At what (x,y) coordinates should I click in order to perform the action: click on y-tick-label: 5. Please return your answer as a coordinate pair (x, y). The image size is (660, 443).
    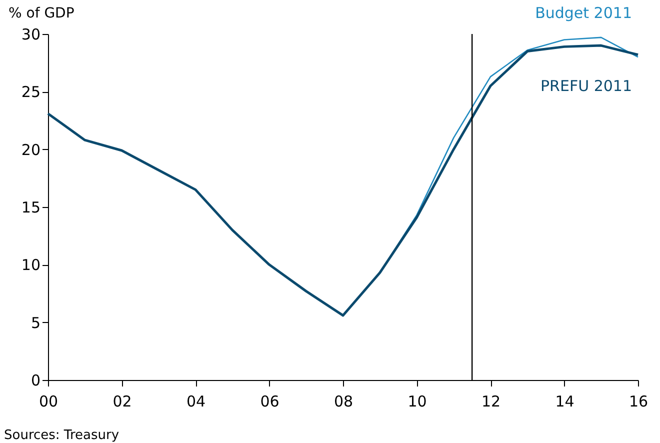
    Looking at the image, I should click on (35, 323).